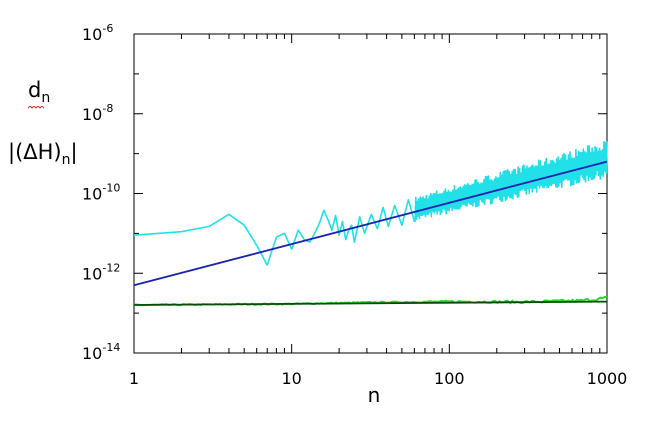 The width and height of the screenshot is (648, 434). Describe the element at coordinates (74, 152) in the screenshot. I see `y-label2-tail: |` at that location.